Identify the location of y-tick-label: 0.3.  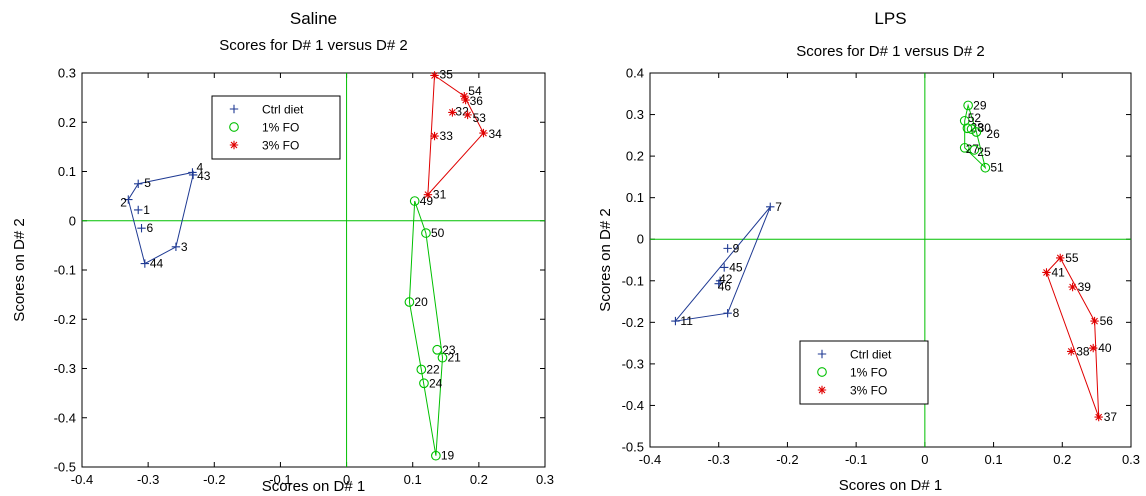
(635, 114).